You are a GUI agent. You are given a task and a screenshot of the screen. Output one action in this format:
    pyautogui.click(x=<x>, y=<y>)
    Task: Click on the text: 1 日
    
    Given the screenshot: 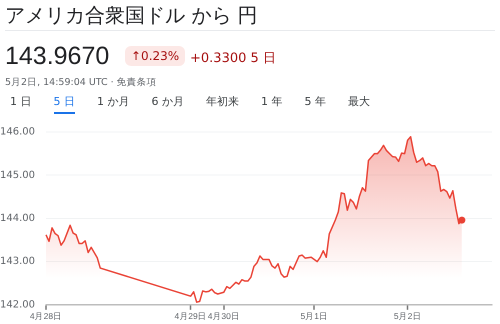 What is the action you would take?
    pyautogui.click(x=21, y=102)
    